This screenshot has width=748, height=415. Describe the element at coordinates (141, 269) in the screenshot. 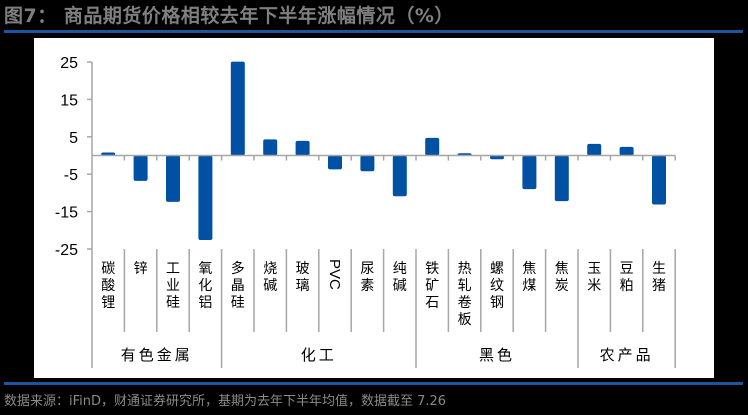

I see `category-label: 锌` at that location.